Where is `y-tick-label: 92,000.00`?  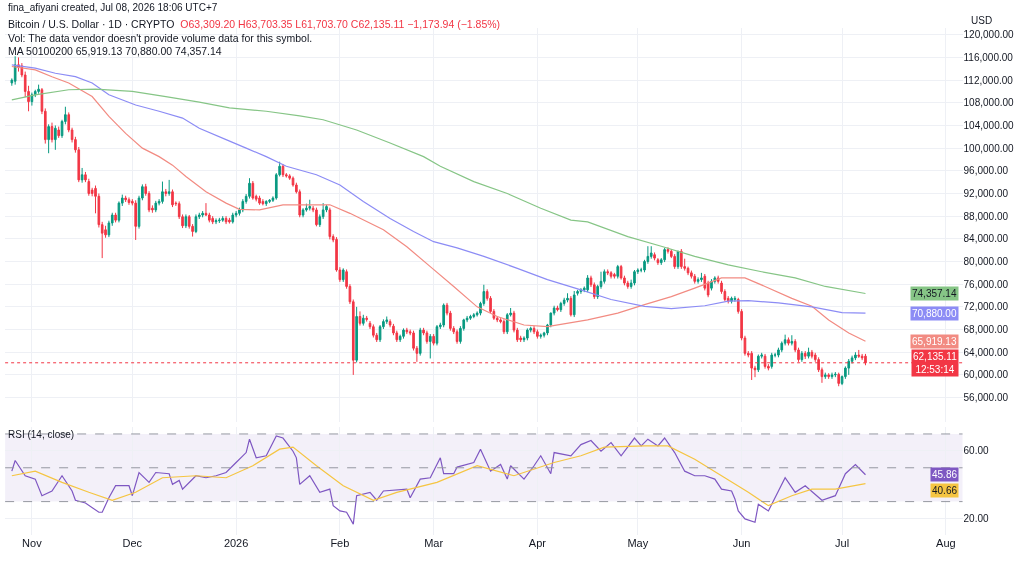 y-tick-label: 92,000.00 is located at coordinates (986, 193).